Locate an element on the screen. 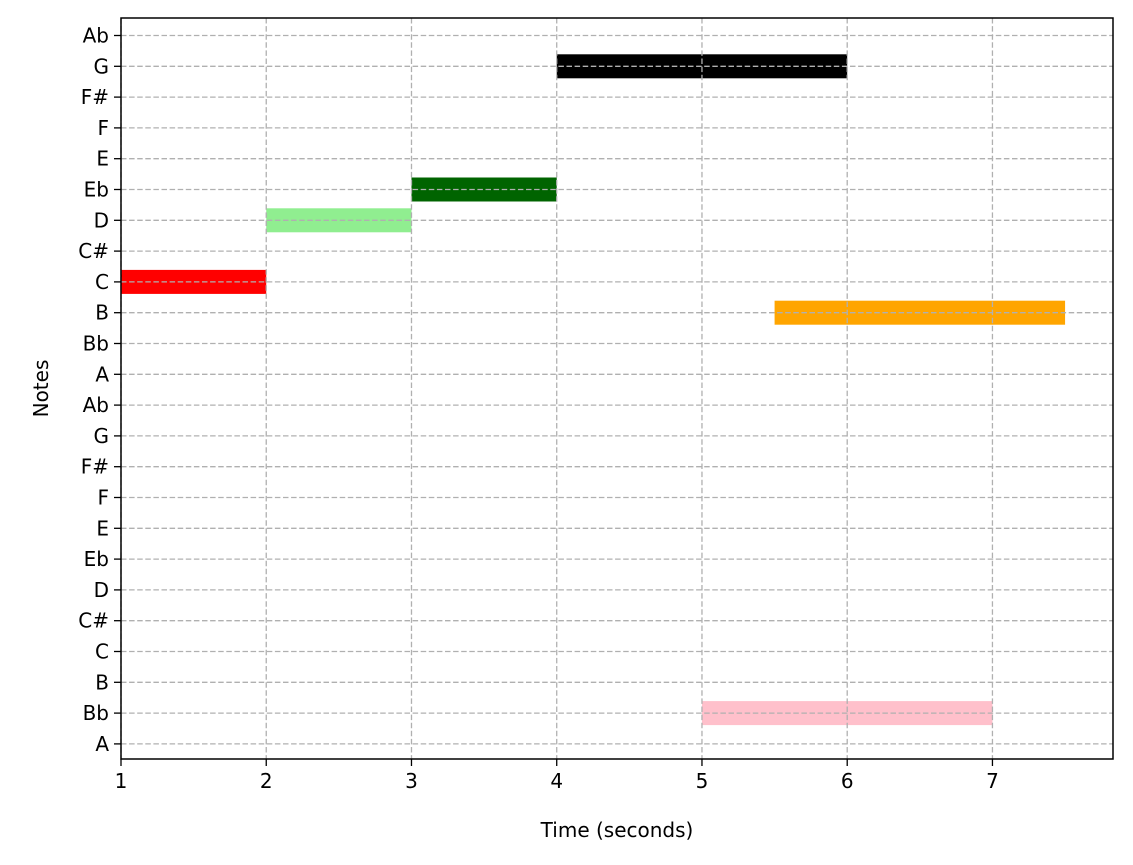  x-tick-label: 3 is located at coordinates (411, 781).